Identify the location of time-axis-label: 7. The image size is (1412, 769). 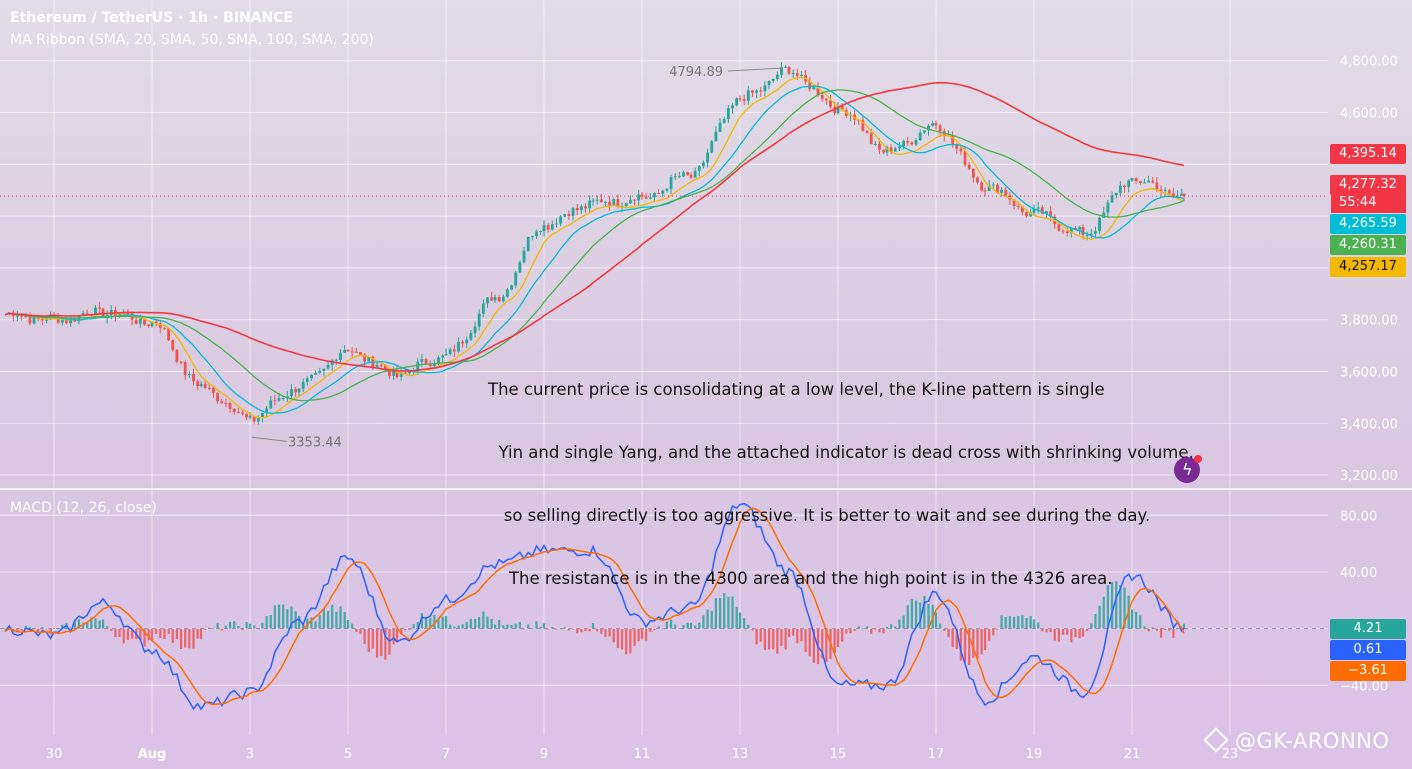
(446, 754).